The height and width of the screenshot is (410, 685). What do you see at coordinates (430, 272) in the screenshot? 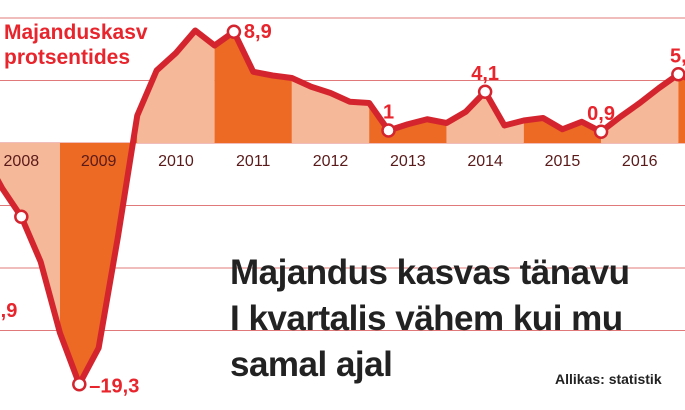
I see `headline-line1: Majandus kasvas tänavu` at bounding box center [430, 272].